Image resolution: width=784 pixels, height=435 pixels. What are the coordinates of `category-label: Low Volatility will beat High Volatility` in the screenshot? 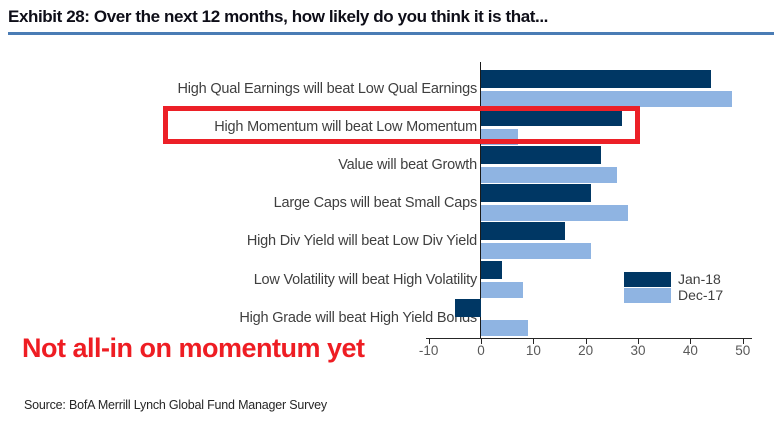 It's located at (365, 279).